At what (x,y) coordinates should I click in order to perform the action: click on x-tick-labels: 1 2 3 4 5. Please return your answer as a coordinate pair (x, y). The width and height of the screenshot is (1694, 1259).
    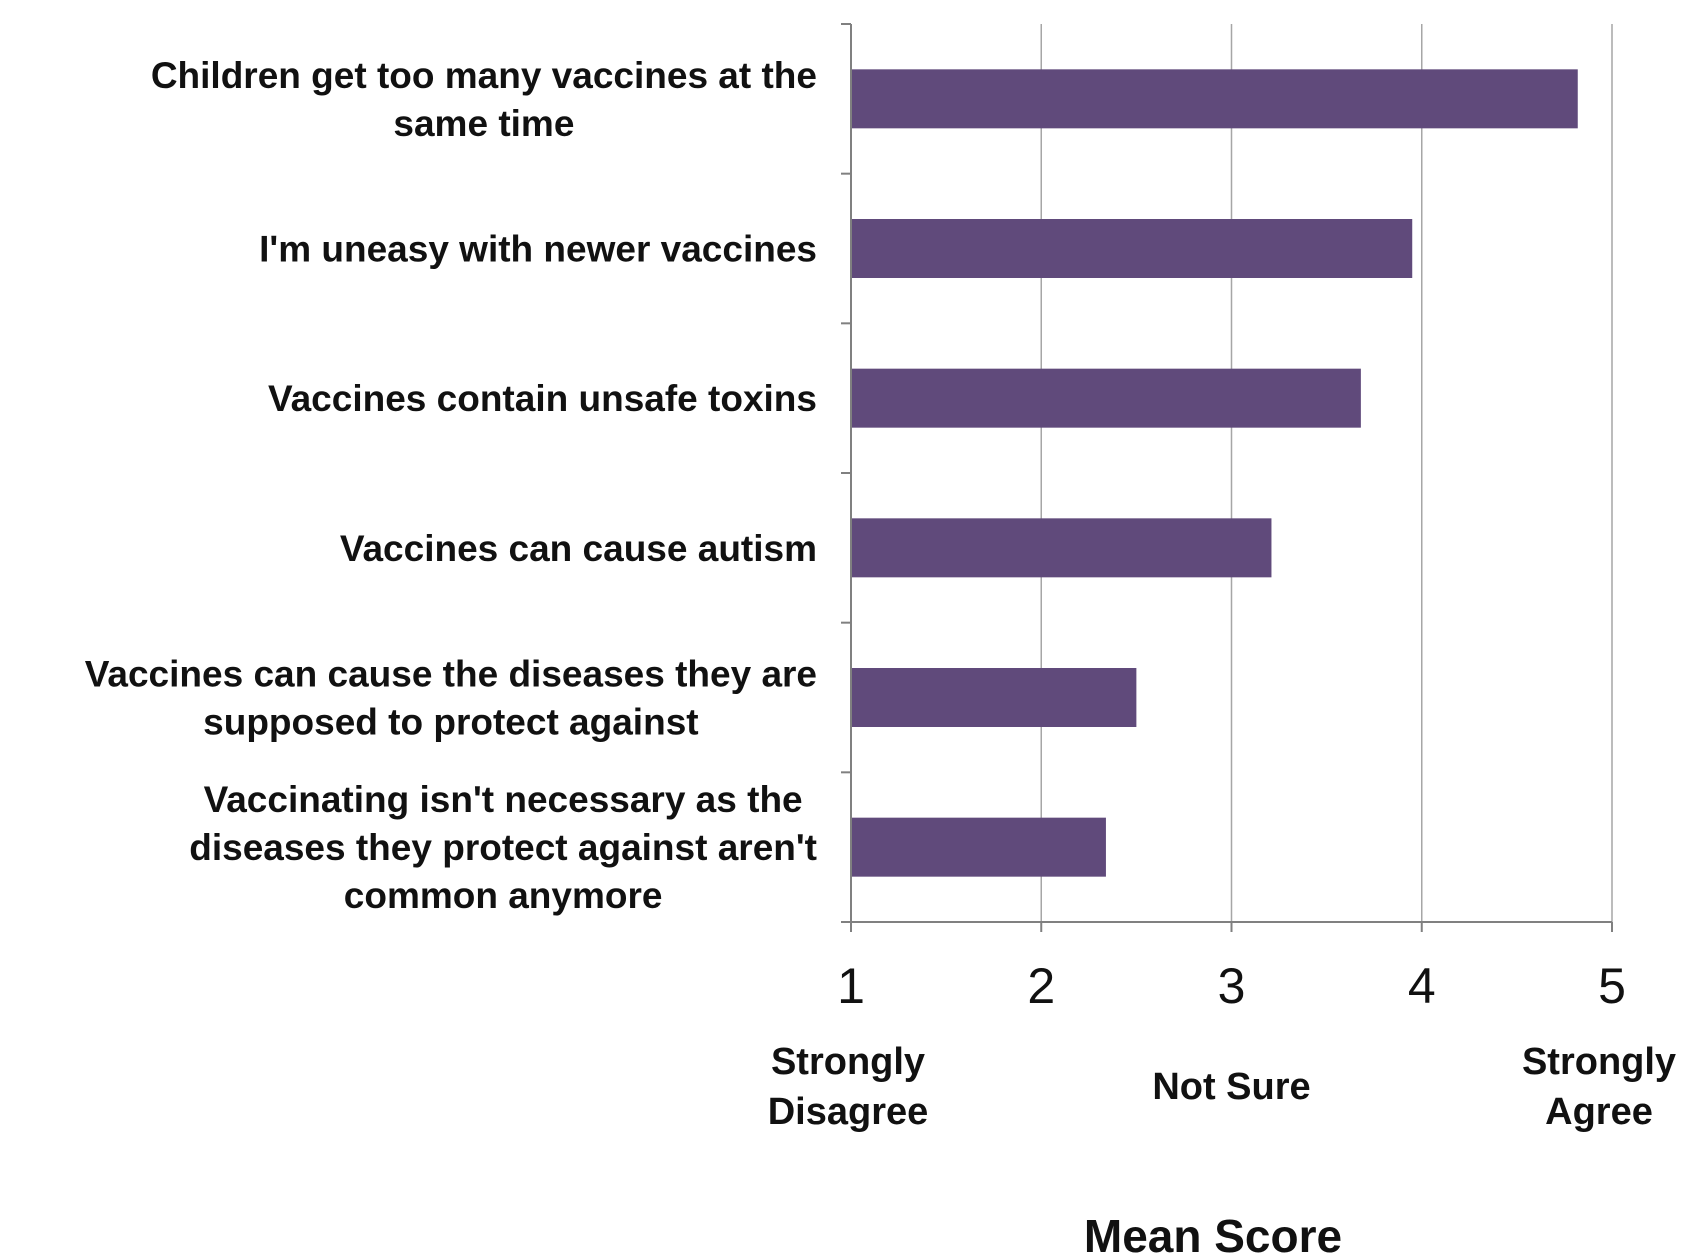
    Looking at the image, I should click on (1231, 986).